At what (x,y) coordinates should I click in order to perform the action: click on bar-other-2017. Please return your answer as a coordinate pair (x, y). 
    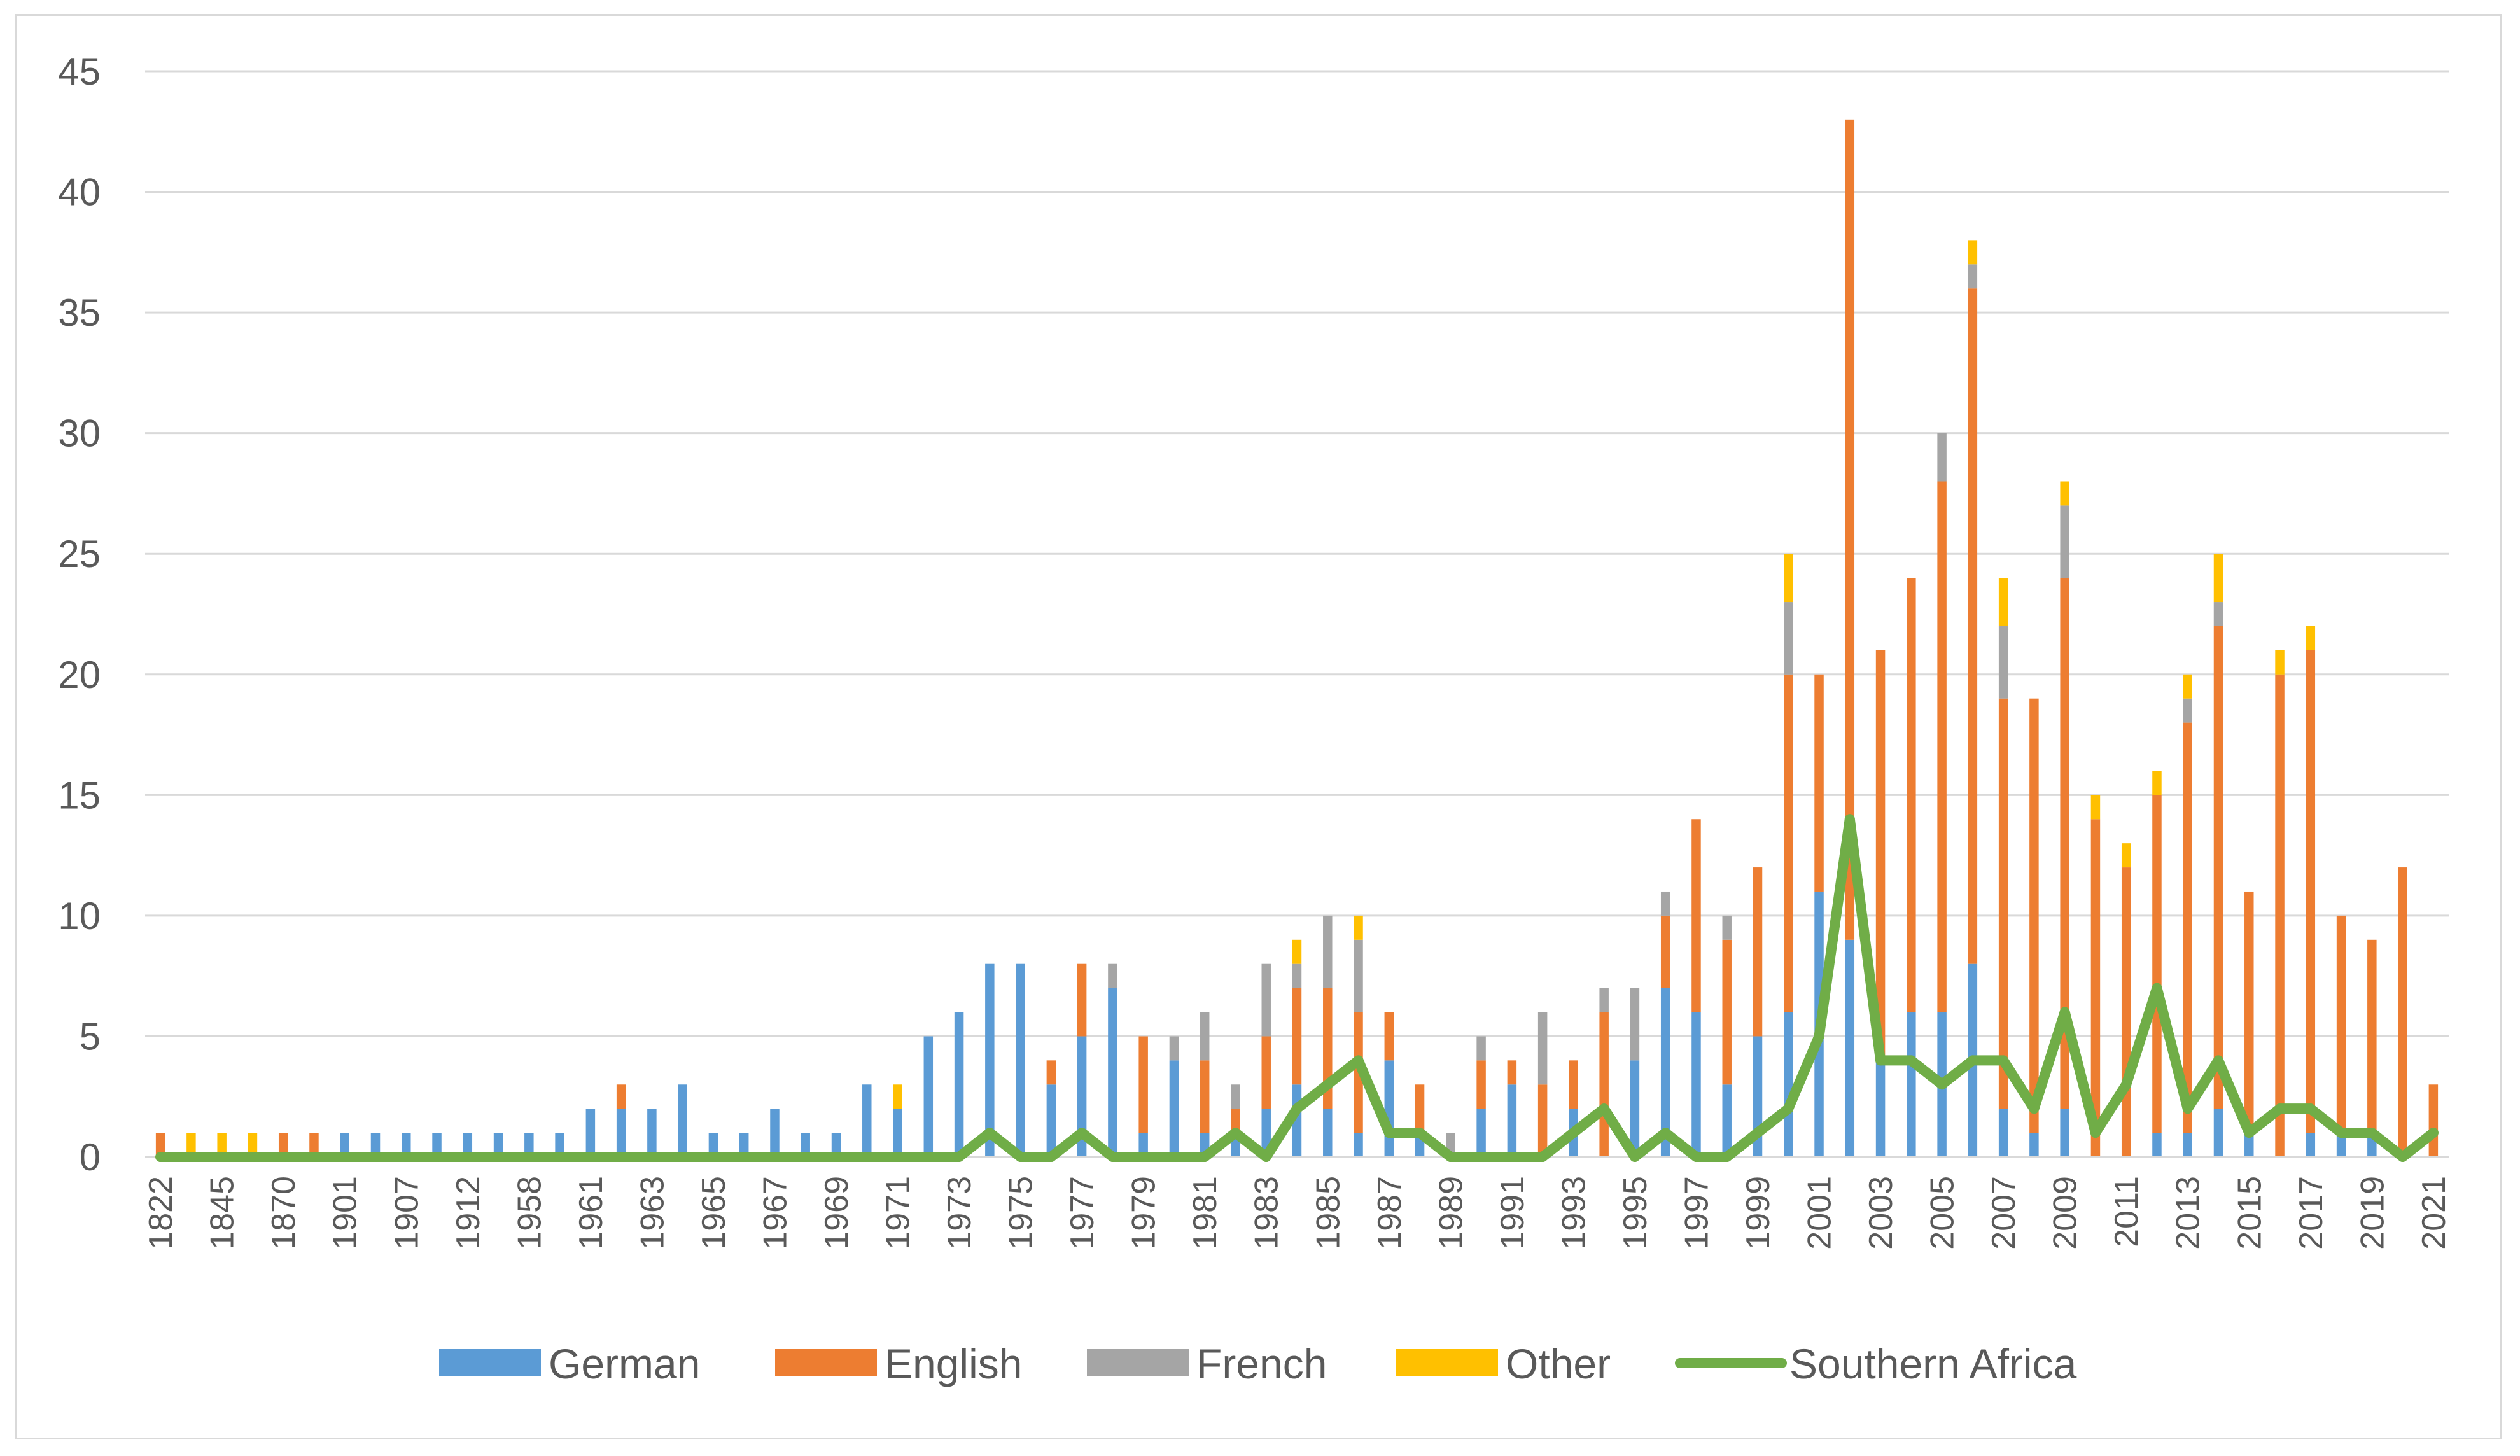
    Looking at the image, I should click on (2311, 638).